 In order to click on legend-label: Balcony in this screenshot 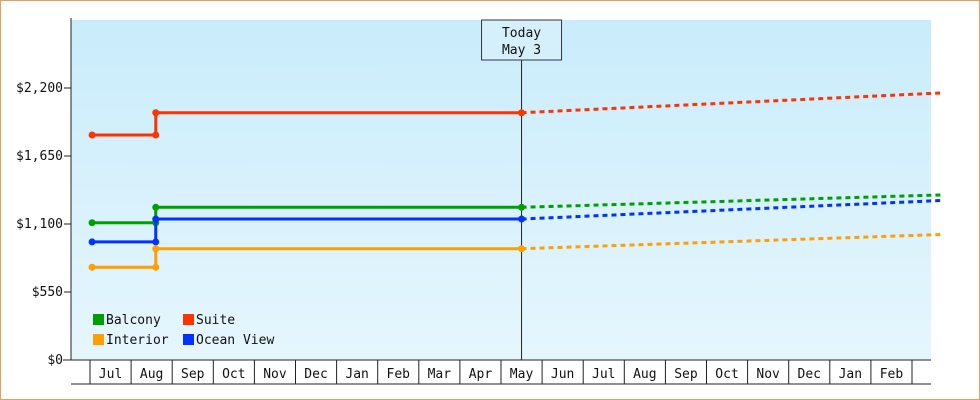, I will do `click(133, 320)`.